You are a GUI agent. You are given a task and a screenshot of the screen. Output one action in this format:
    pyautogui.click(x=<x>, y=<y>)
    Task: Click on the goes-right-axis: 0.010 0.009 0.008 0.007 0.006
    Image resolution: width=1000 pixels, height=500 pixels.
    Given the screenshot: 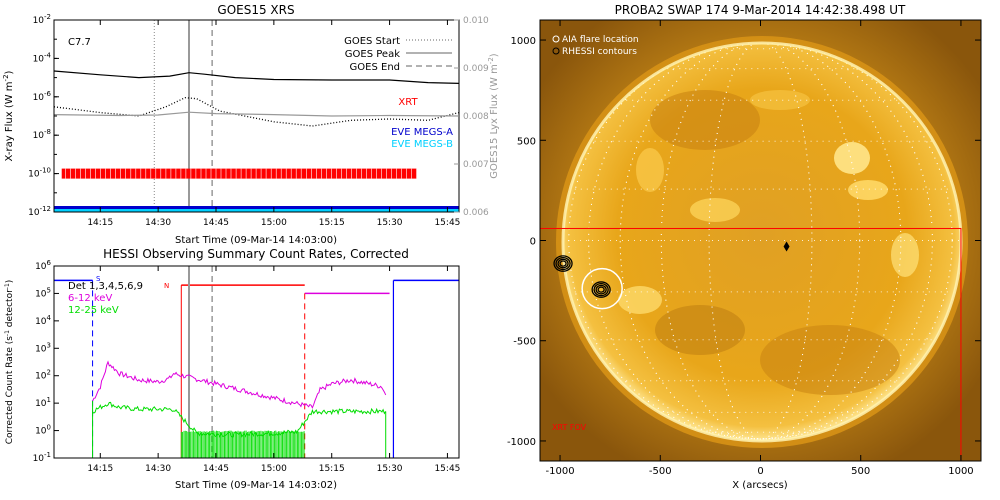 What is the action you would take?
    pyautogui.click(x=471, y=117)
    